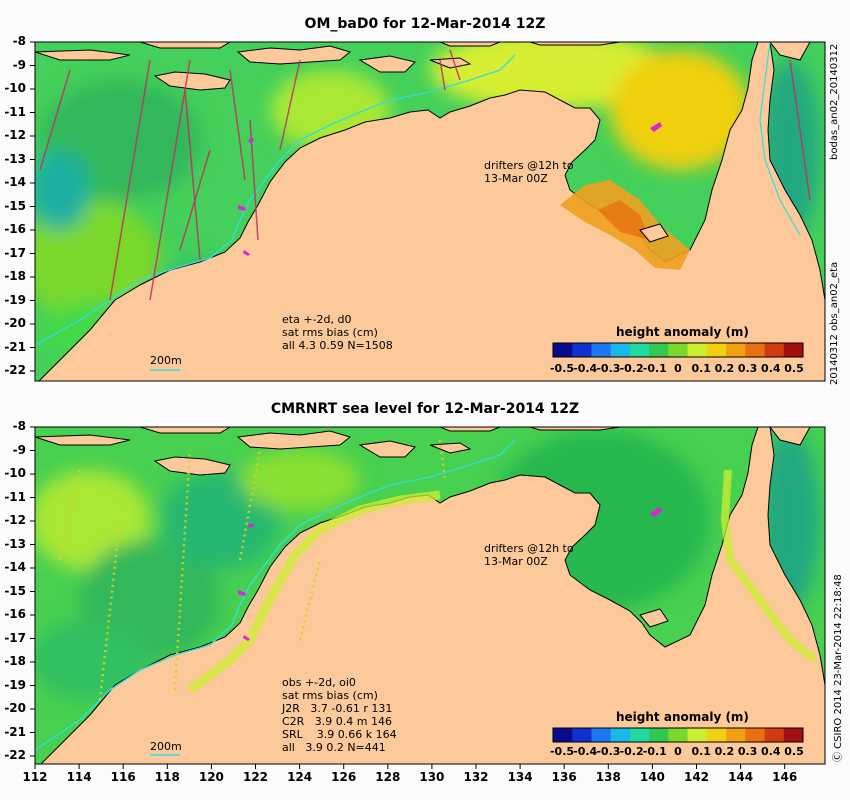 This screenshot has height=800, width=850. Describe the element at coordinates (15, 111) in the screenshot. I see `lat-tick-label: -11` at that location.